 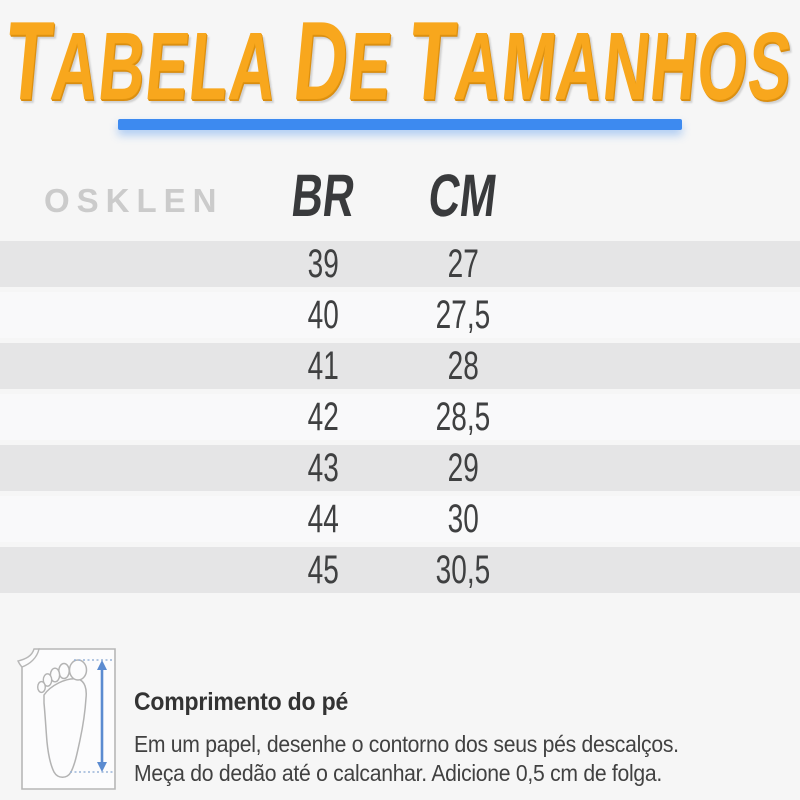 I want to click on cell-br: 40, so click(x=323, y=315).